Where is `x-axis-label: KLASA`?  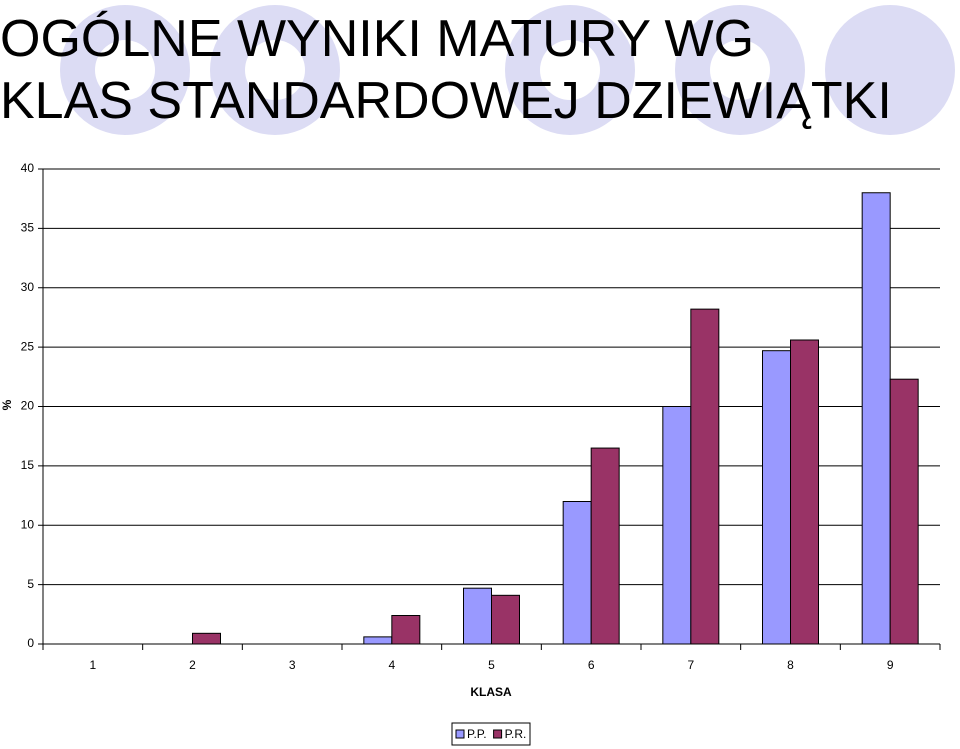 x-axis-label: KLASA is located at coordinates (491, 692).